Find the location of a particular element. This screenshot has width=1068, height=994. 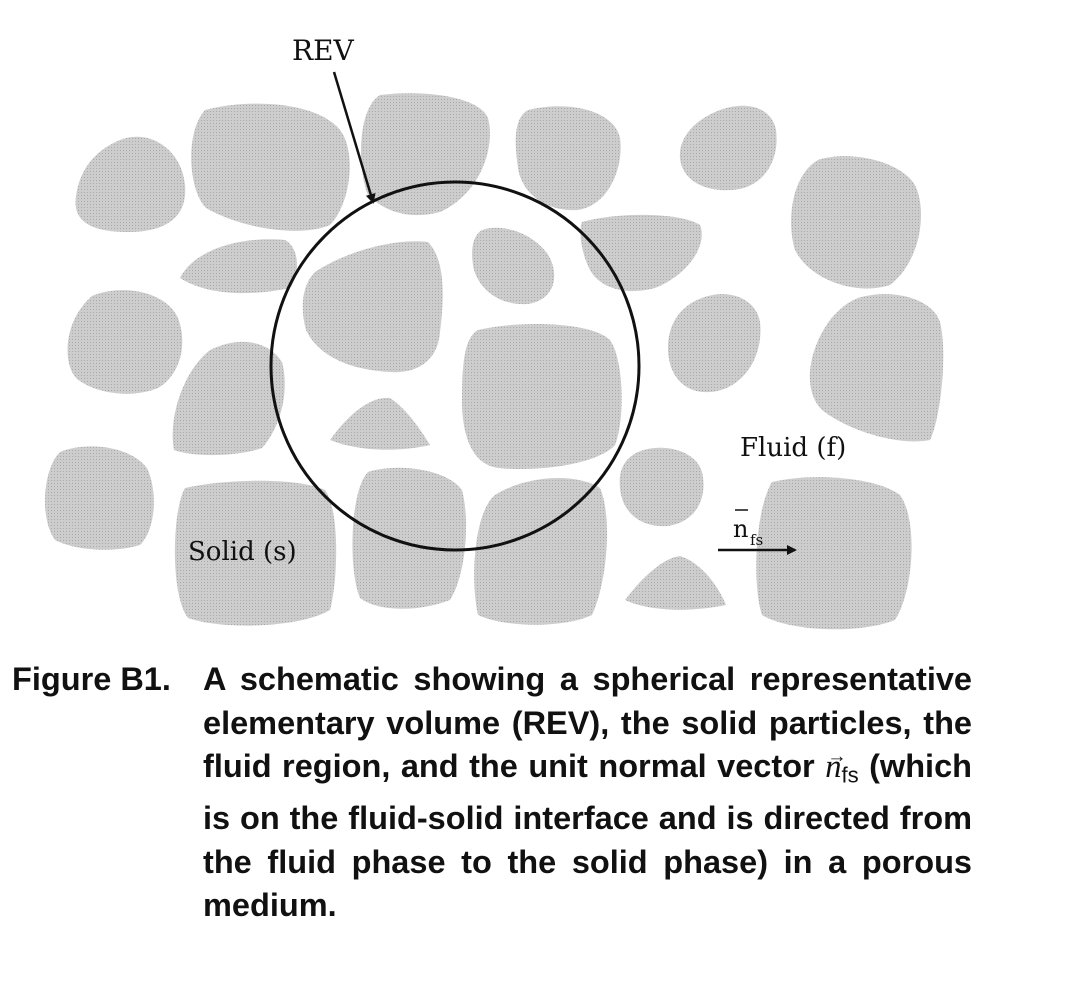

normal-vector-symbol: → nfs is located at coordinates (841, 771).